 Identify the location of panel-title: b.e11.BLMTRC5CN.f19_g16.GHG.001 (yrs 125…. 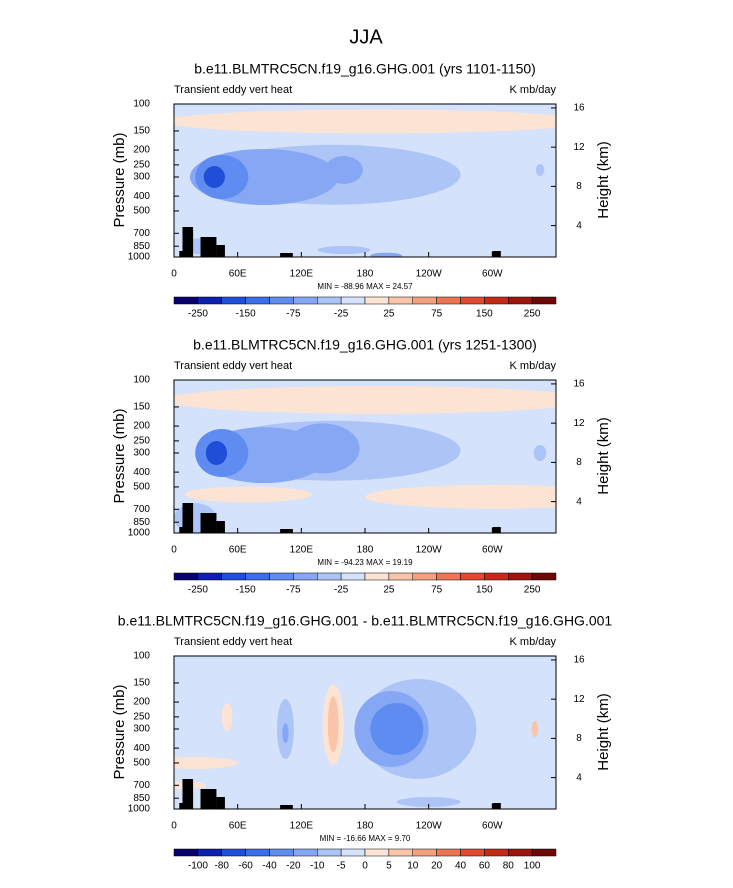
(365, 345).